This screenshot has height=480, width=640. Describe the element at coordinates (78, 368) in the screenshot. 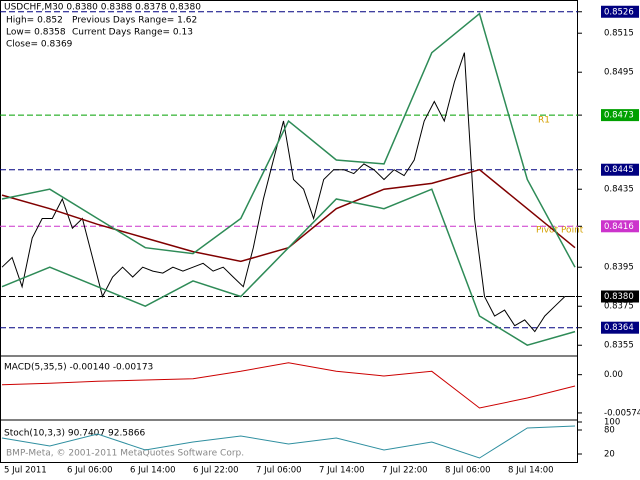

I see `panel-title: MACD(5,35,5) -0.00140 -0.00173` at that location.